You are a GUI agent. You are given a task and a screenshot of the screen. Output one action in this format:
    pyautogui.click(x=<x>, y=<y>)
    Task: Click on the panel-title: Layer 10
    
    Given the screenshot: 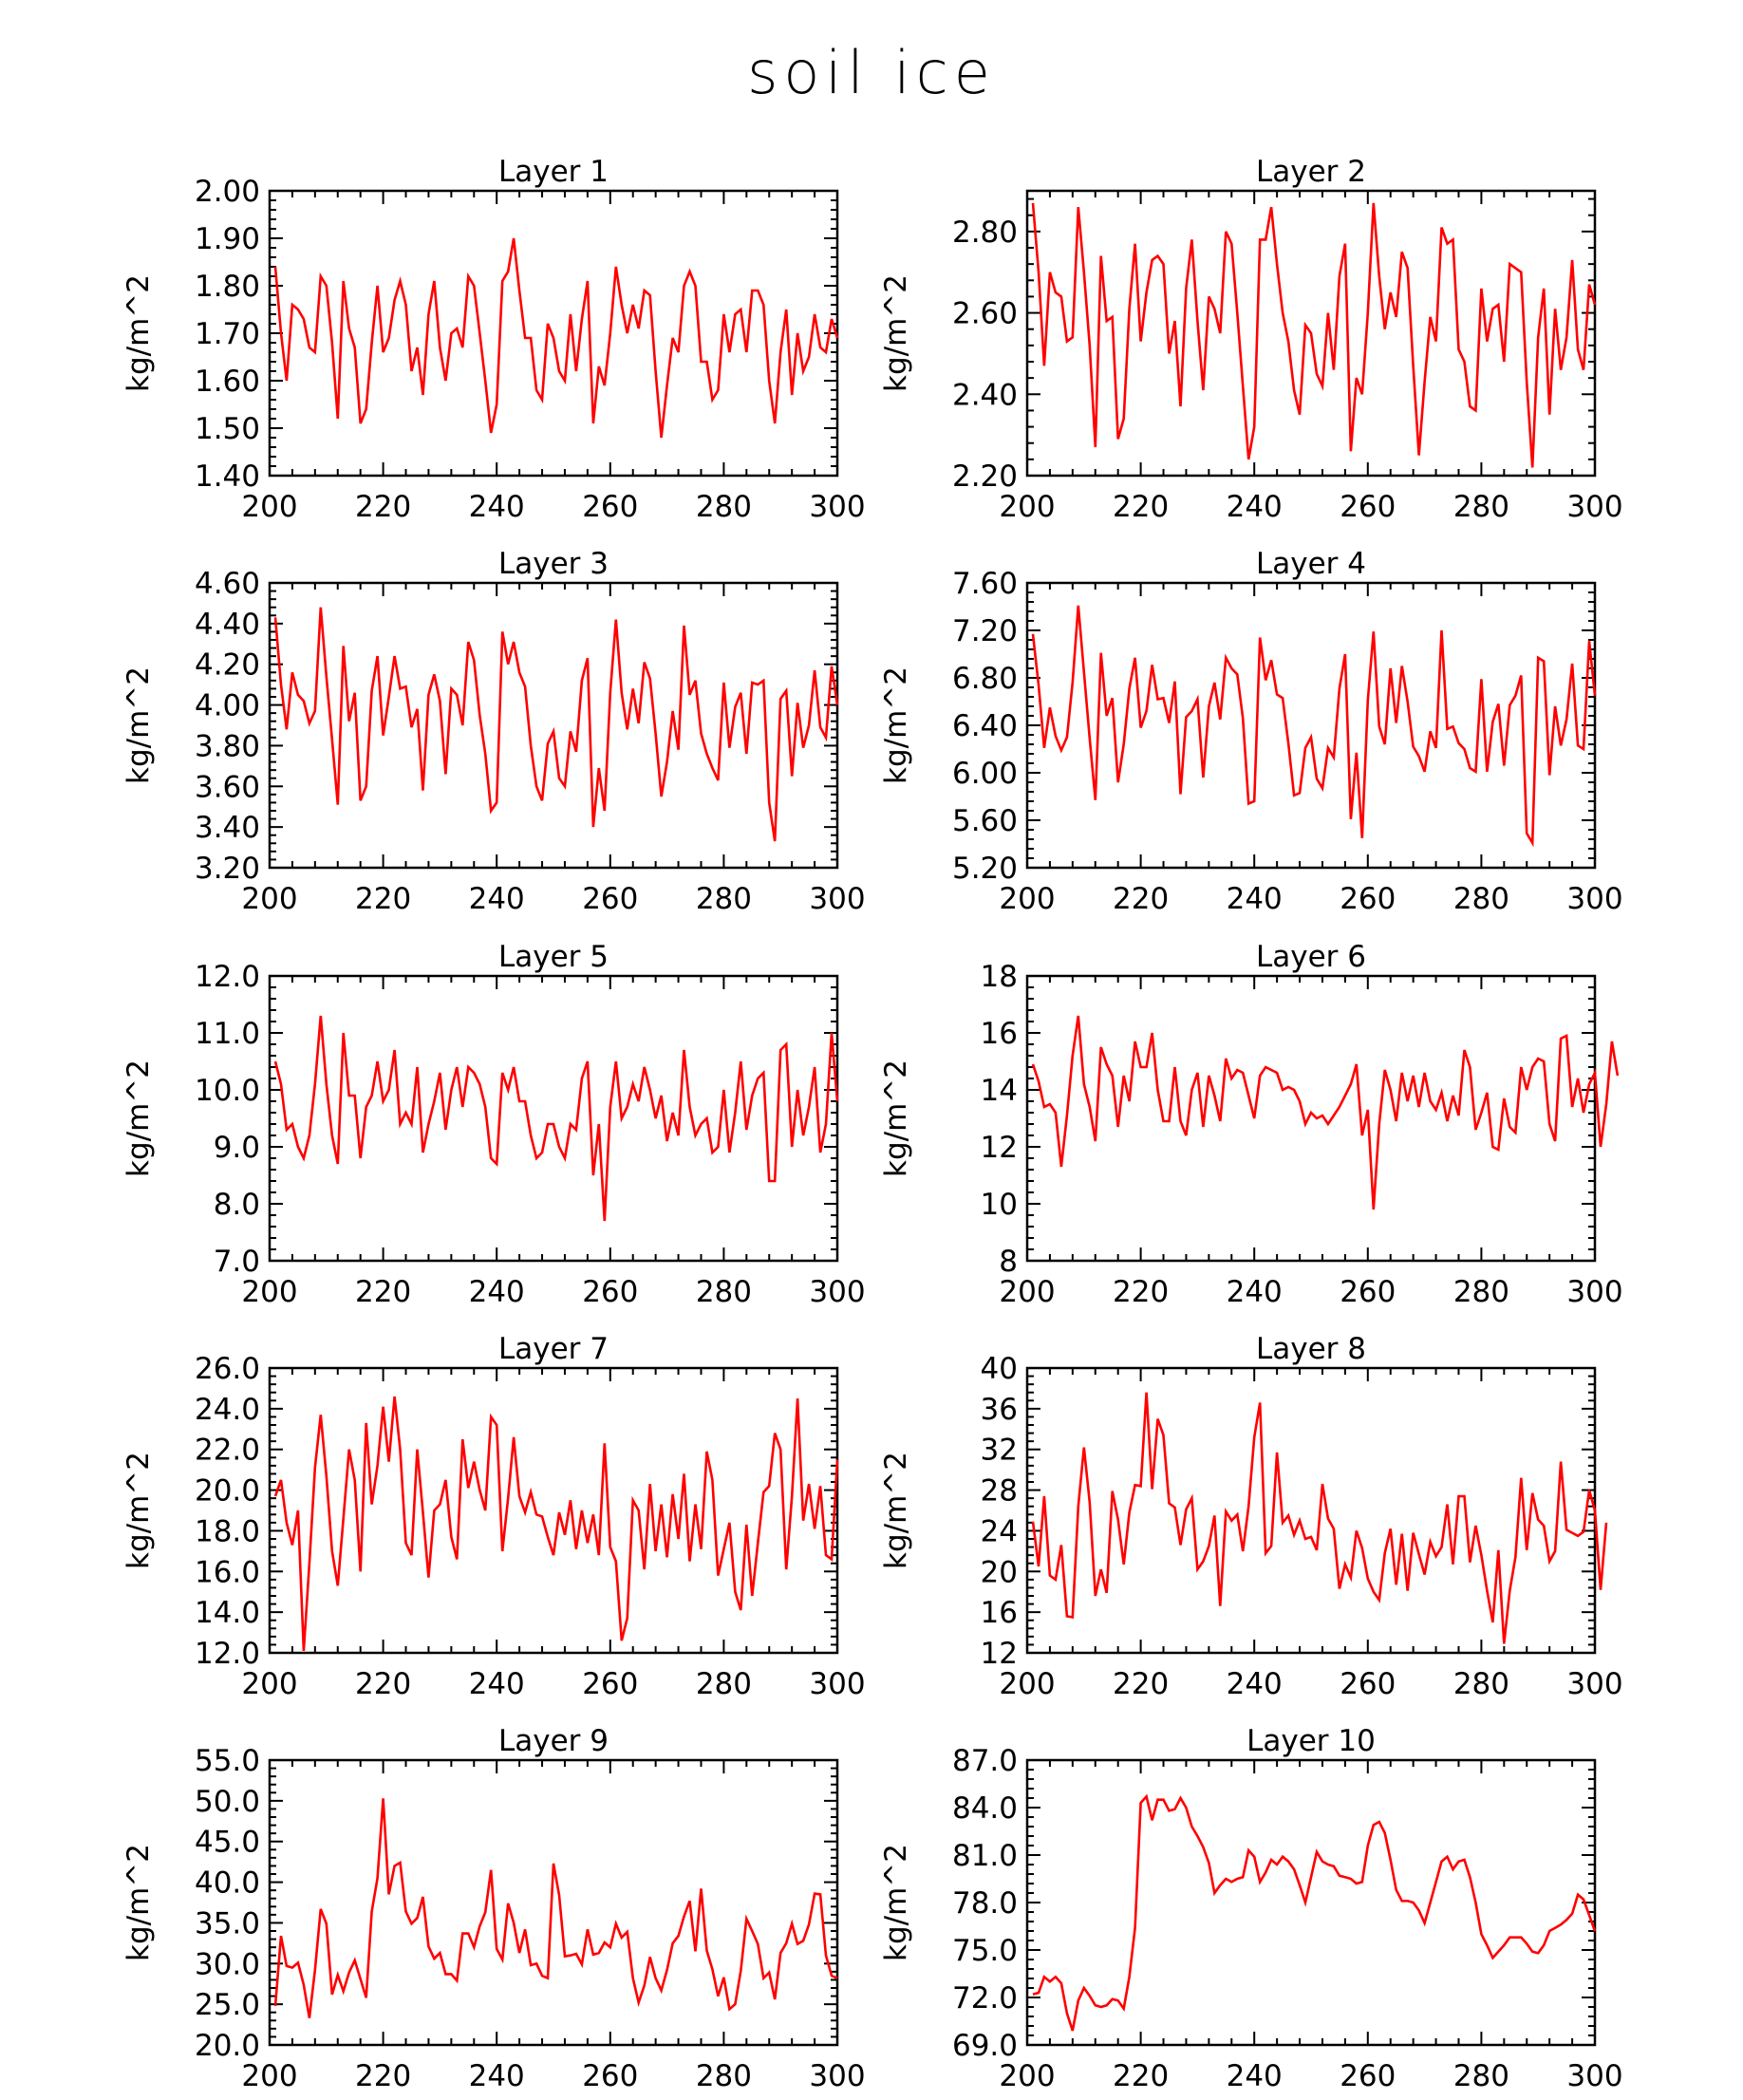 What is the action you would take?
    pyautogui.click(x=1311, y=1741)
    